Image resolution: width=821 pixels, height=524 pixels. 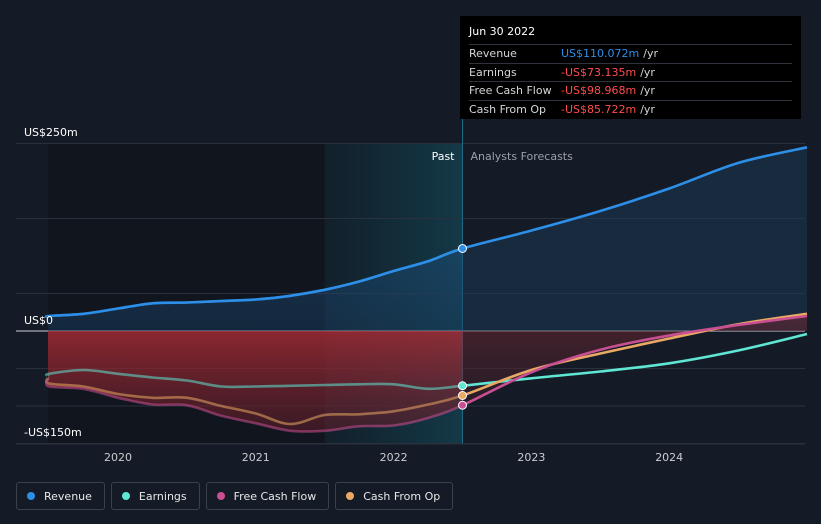 What do you see at coordinates (508, 109) in the screenshot?
I see `tooltip-label: Cash From Op` at bounding box center [508, 109].